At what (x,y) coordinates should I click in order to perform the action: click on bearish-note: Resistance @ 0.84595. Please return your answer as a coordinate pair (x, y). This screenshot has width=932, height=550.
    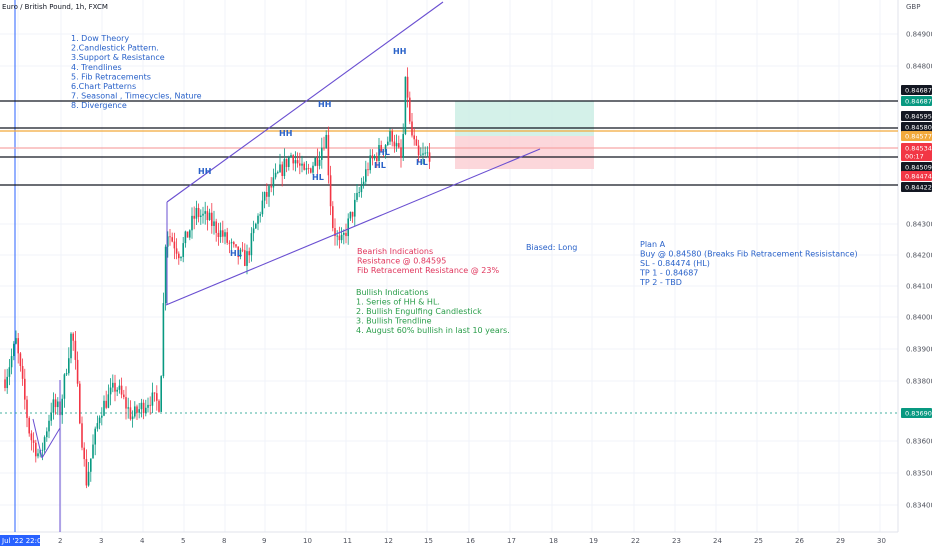
    Looking at the image, I should click on (401, 261).